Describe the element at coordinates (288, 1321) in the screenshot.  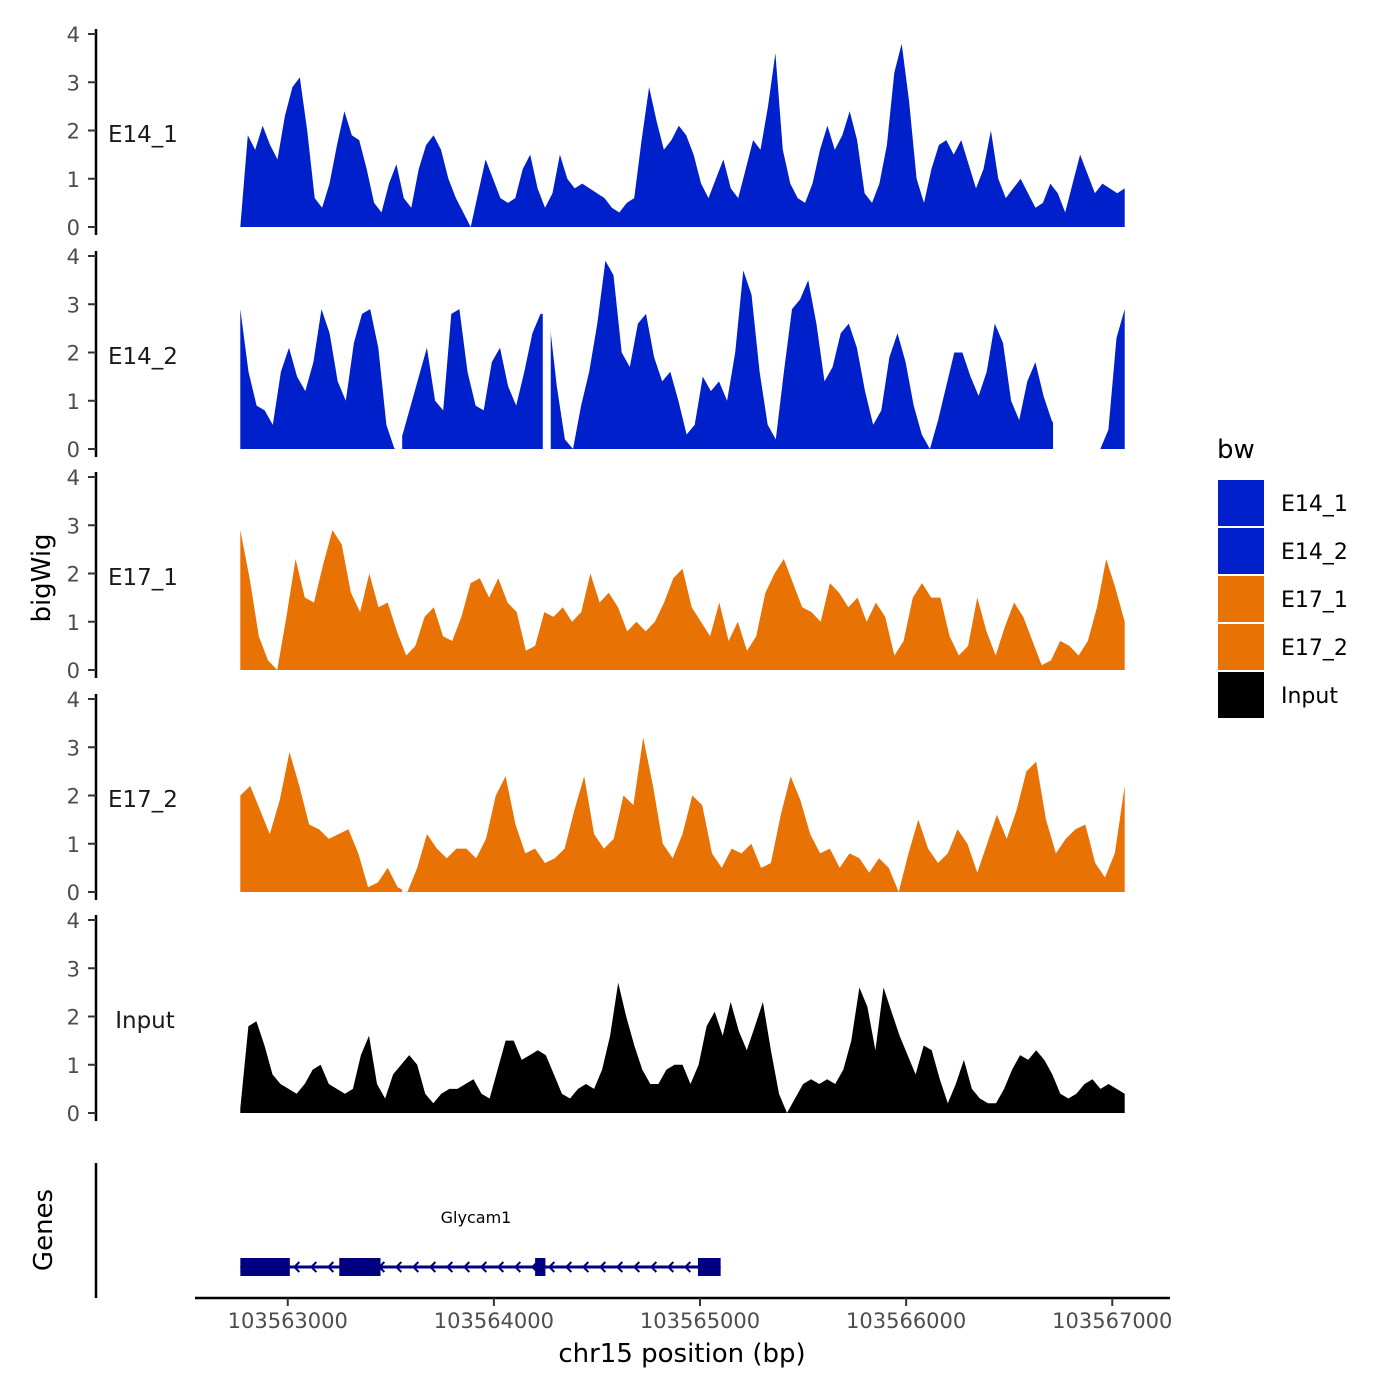
I see `x-tick-label: 103563000` at that location.